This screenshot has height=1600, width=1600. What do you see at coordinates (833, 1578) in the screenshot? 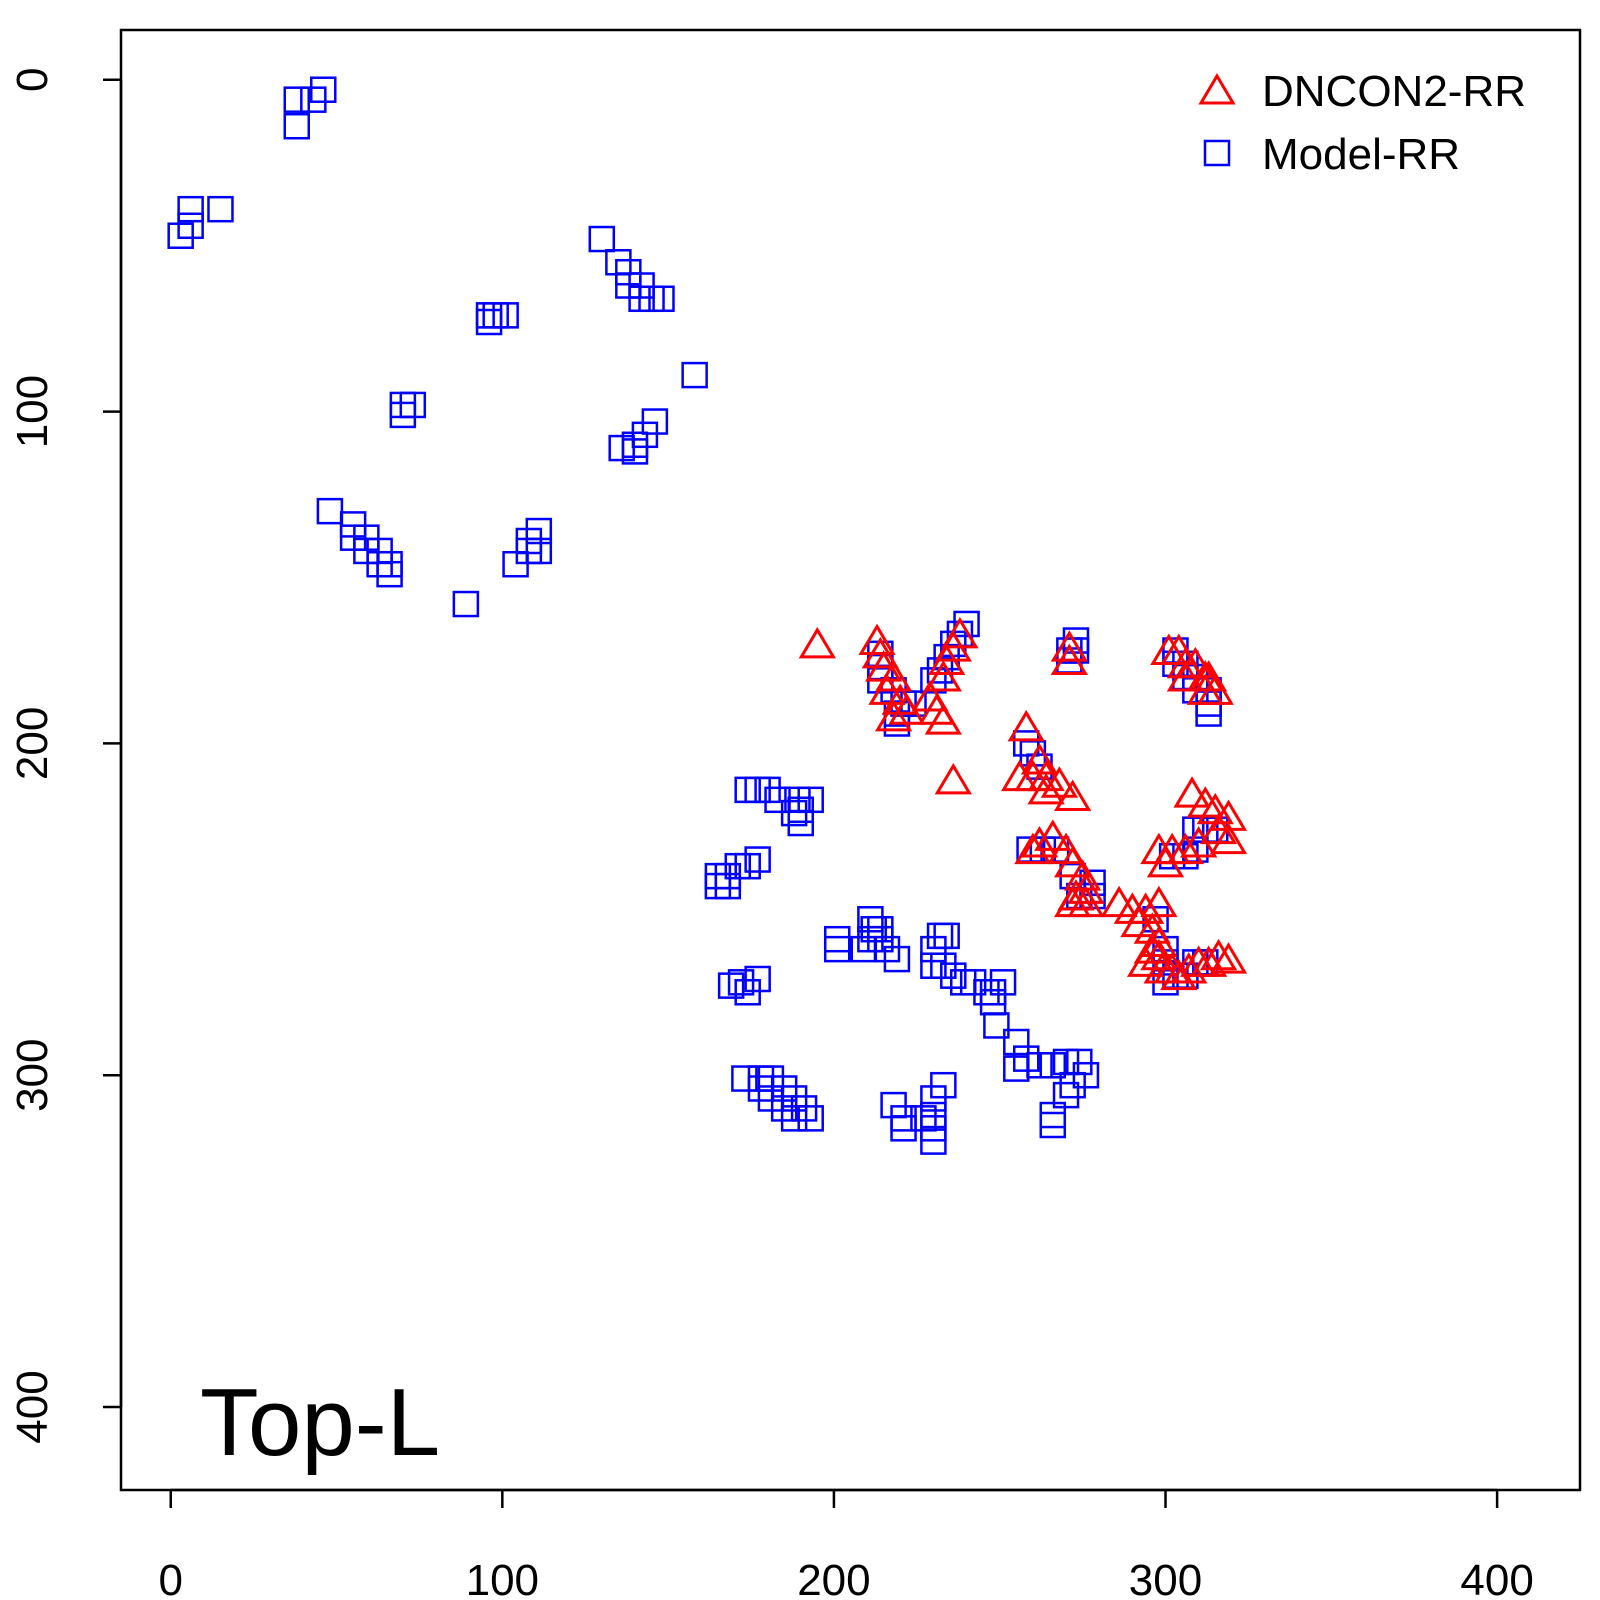
I see `x-tick-label: 200` at bounding box center [833, 1578].